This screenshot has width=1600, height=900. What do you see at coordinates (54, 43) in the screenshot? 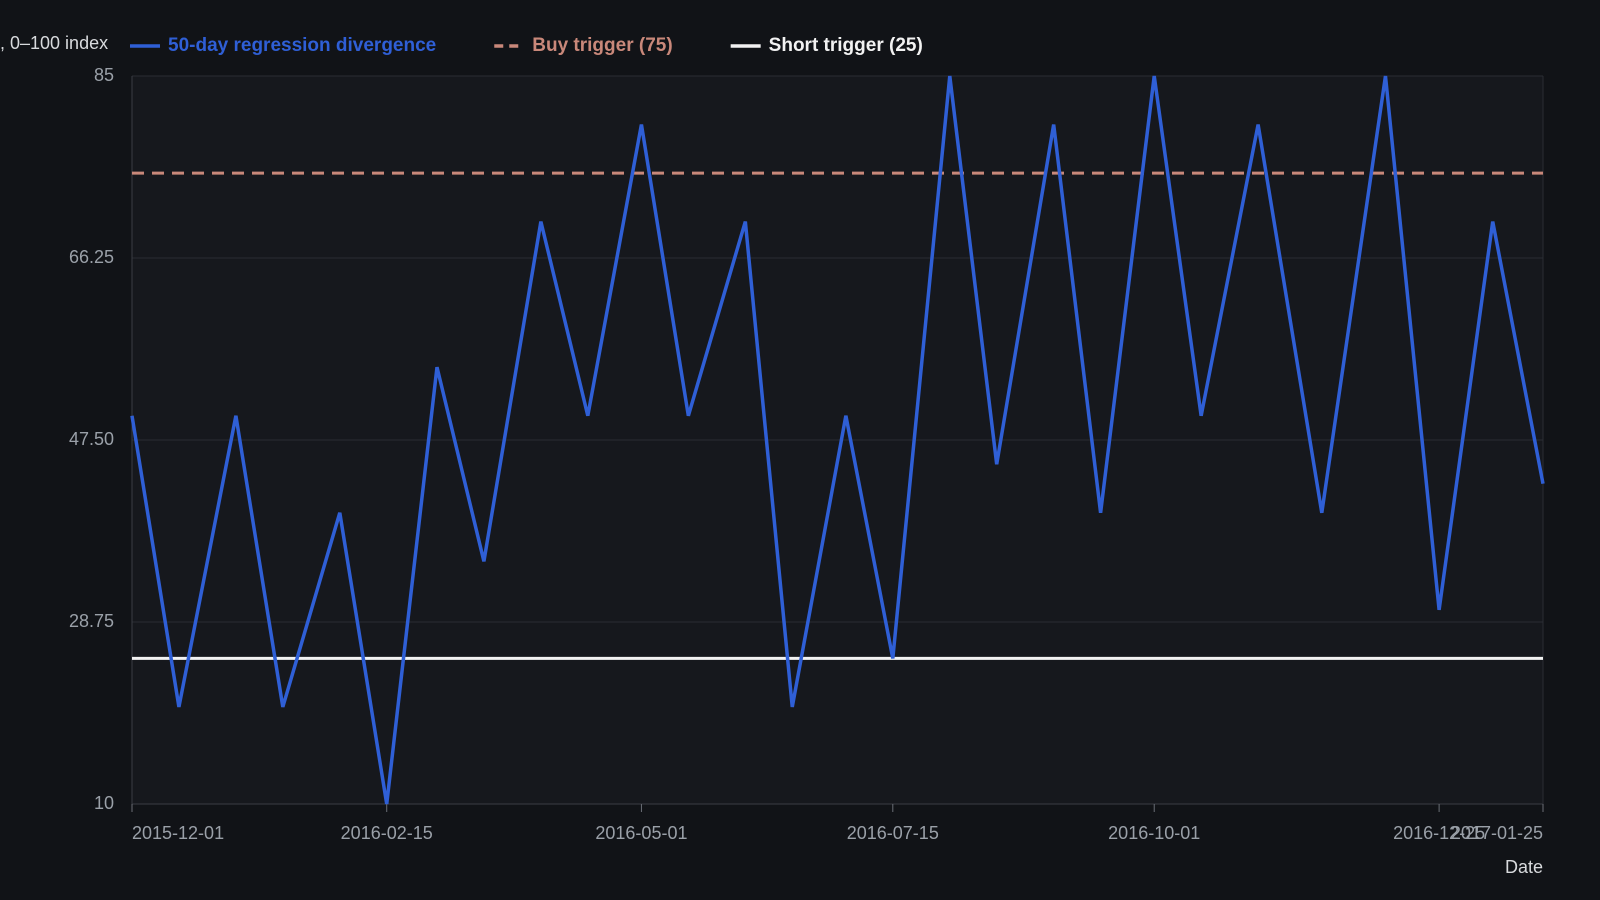
I see `y-axis-label: , 0–100 index` at bounding box center [54, 43].